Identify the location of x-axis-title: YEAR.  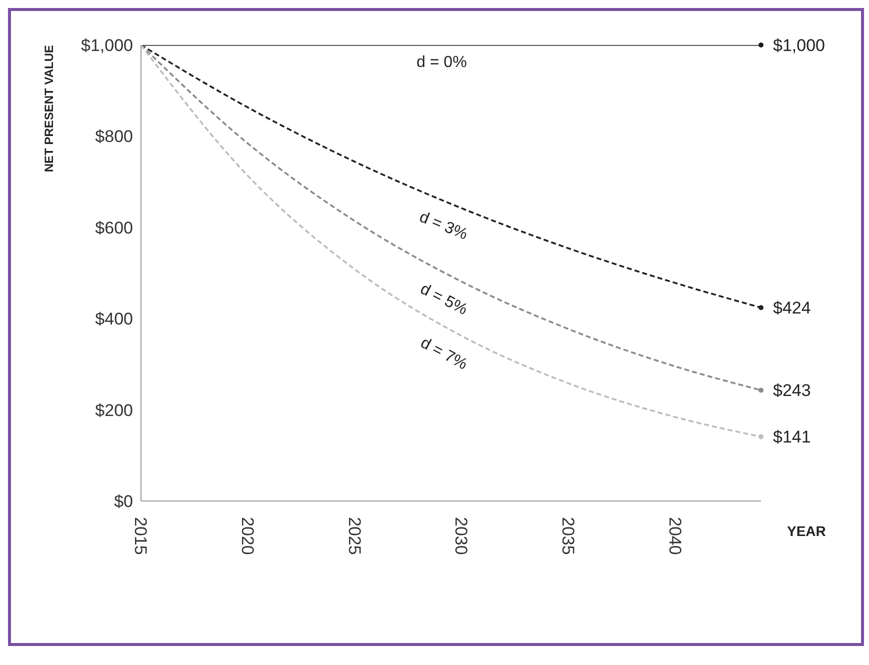
(806, 531).